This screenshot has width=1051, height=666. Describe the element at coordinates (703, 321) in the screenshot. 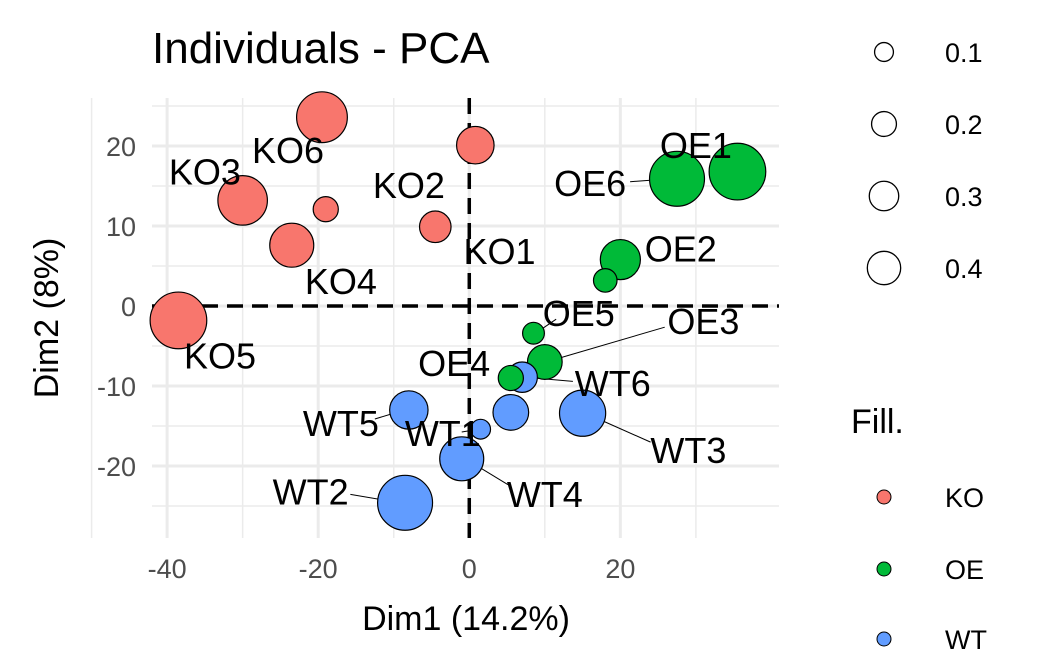

I see `point-label-oe3: OE3` at that location.